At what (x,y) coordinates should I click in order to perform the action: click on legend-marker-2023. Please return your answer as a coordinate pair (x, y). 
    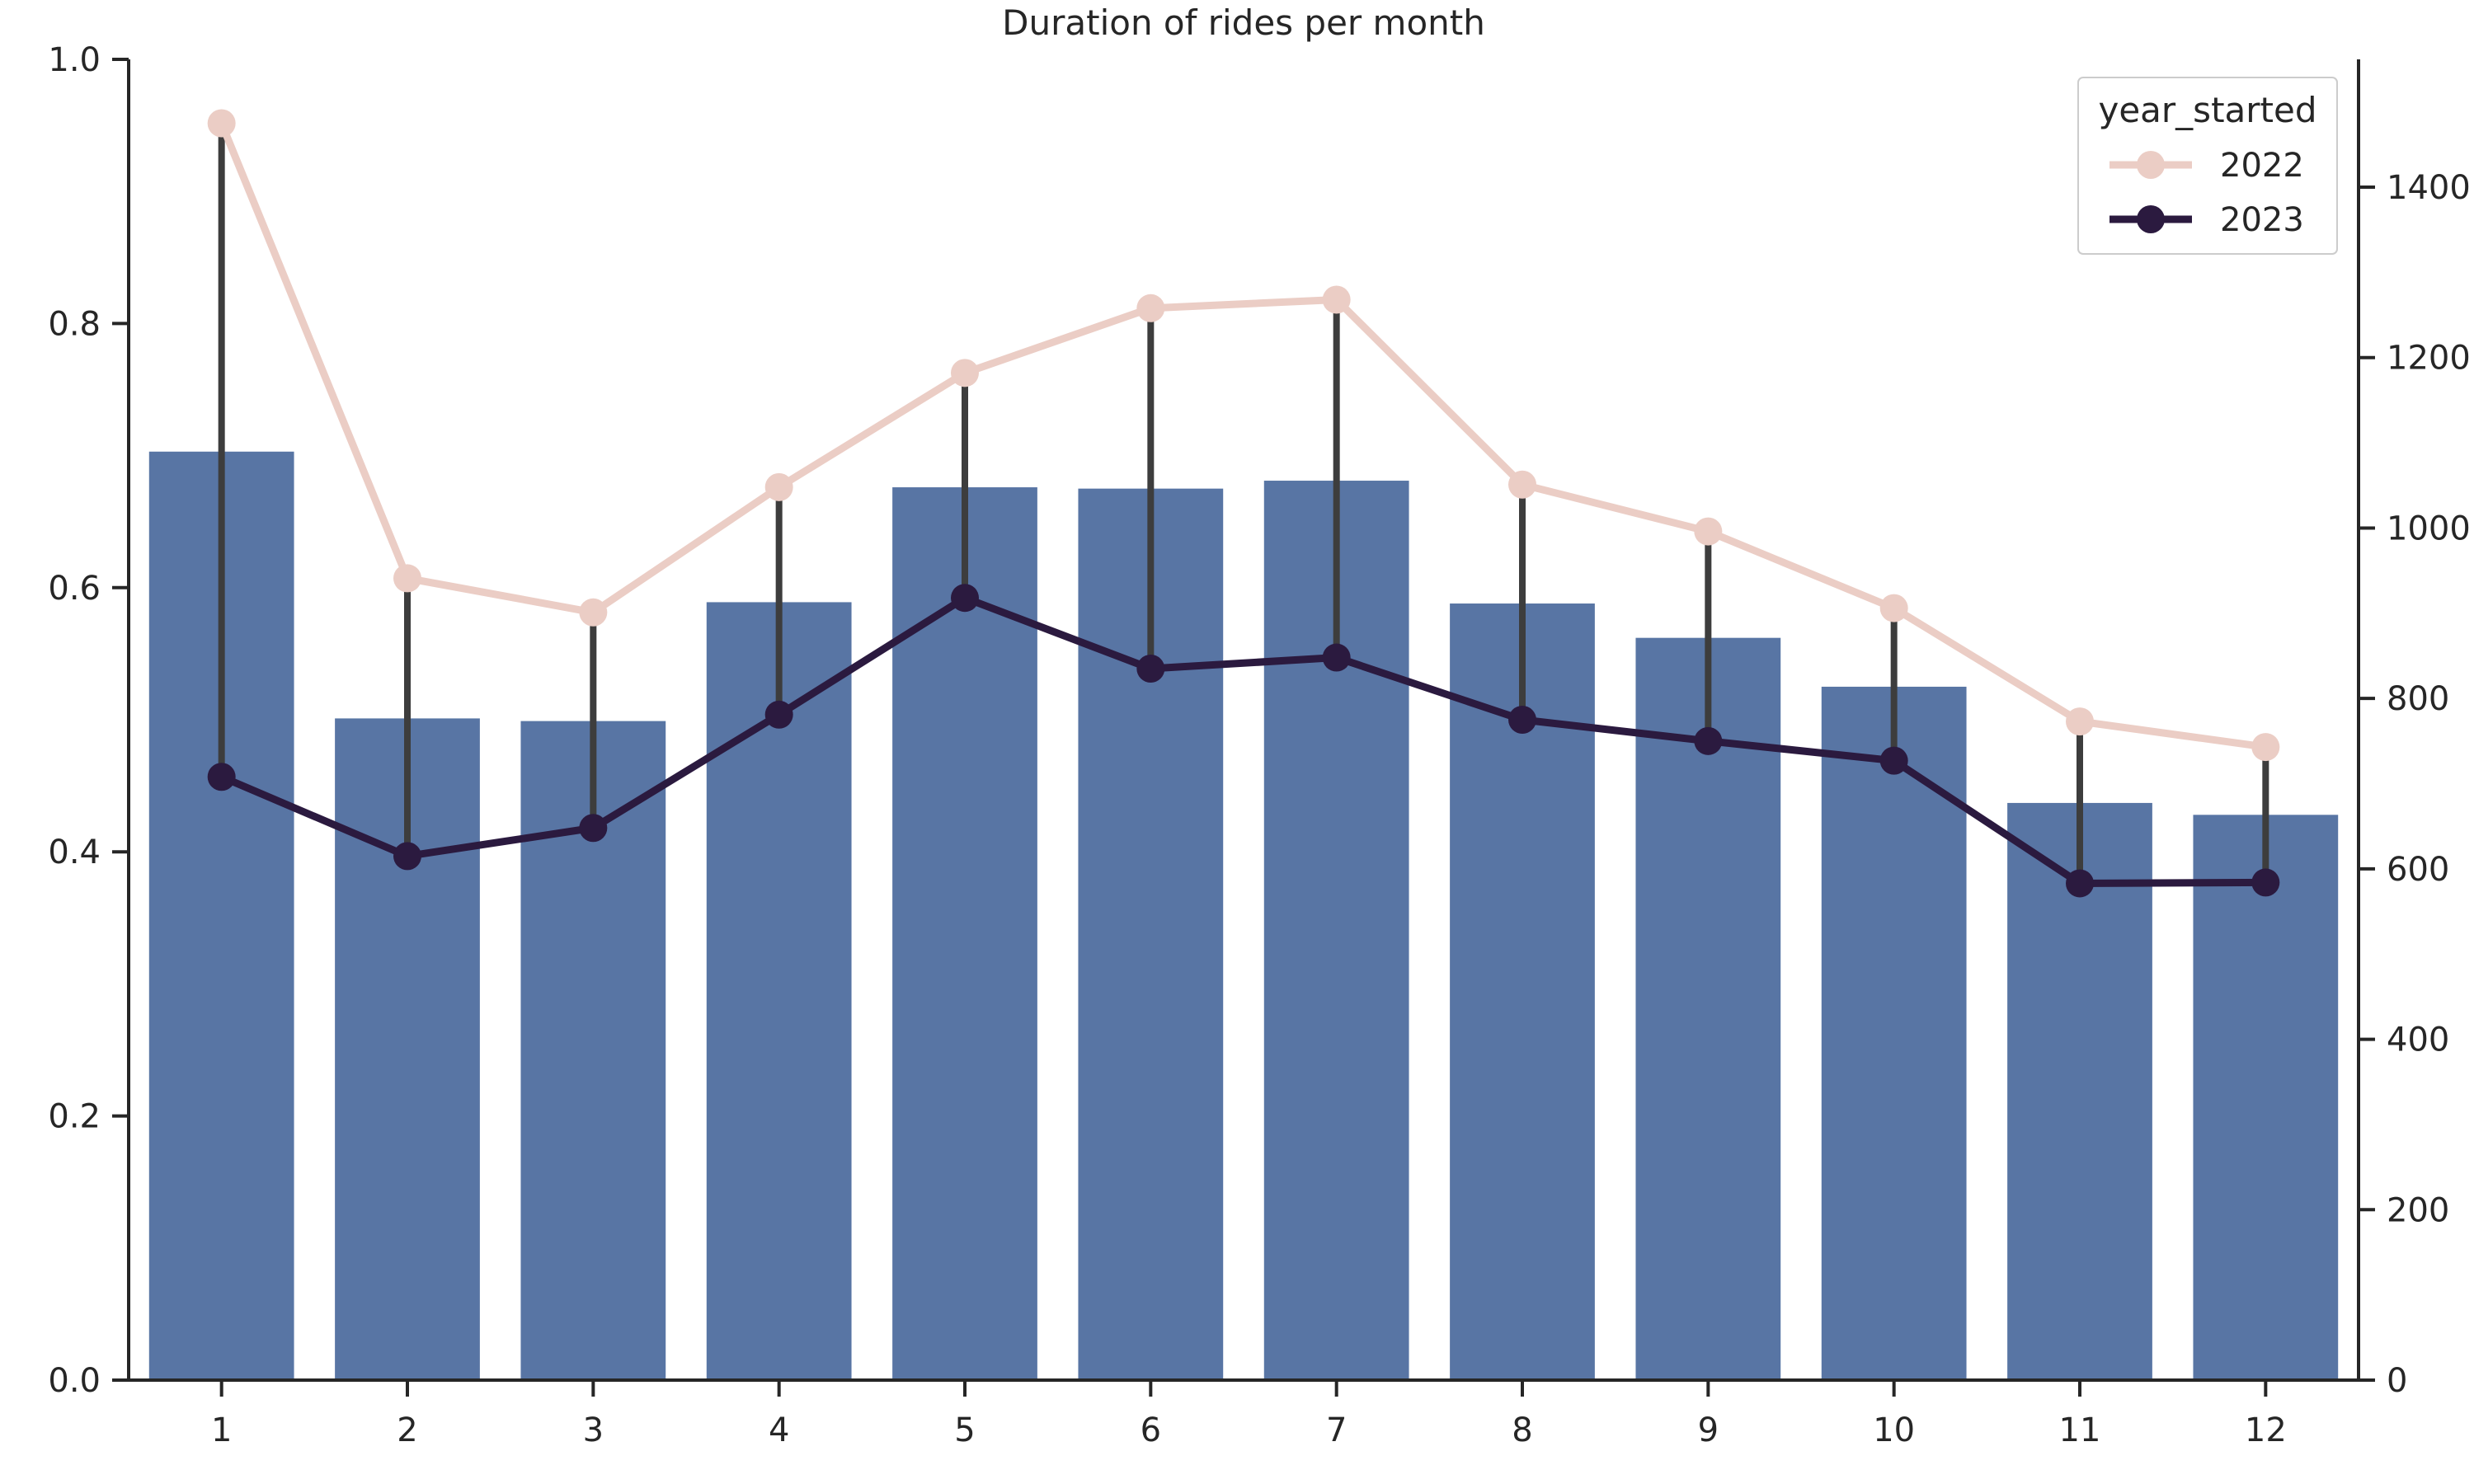
    Looking at the image, I should click on (2151, 219).